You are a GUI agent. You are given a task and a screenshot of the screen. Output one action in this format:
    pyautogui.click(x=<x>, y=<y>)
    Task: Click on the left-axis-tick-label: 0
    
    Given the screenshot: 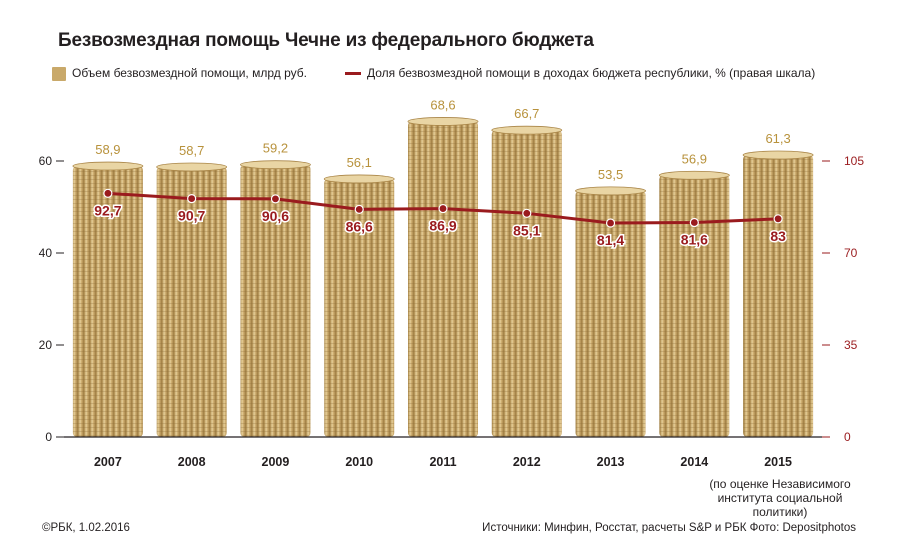 What is the action you would take?
    pyautogui.click(x=48, y=437)
    